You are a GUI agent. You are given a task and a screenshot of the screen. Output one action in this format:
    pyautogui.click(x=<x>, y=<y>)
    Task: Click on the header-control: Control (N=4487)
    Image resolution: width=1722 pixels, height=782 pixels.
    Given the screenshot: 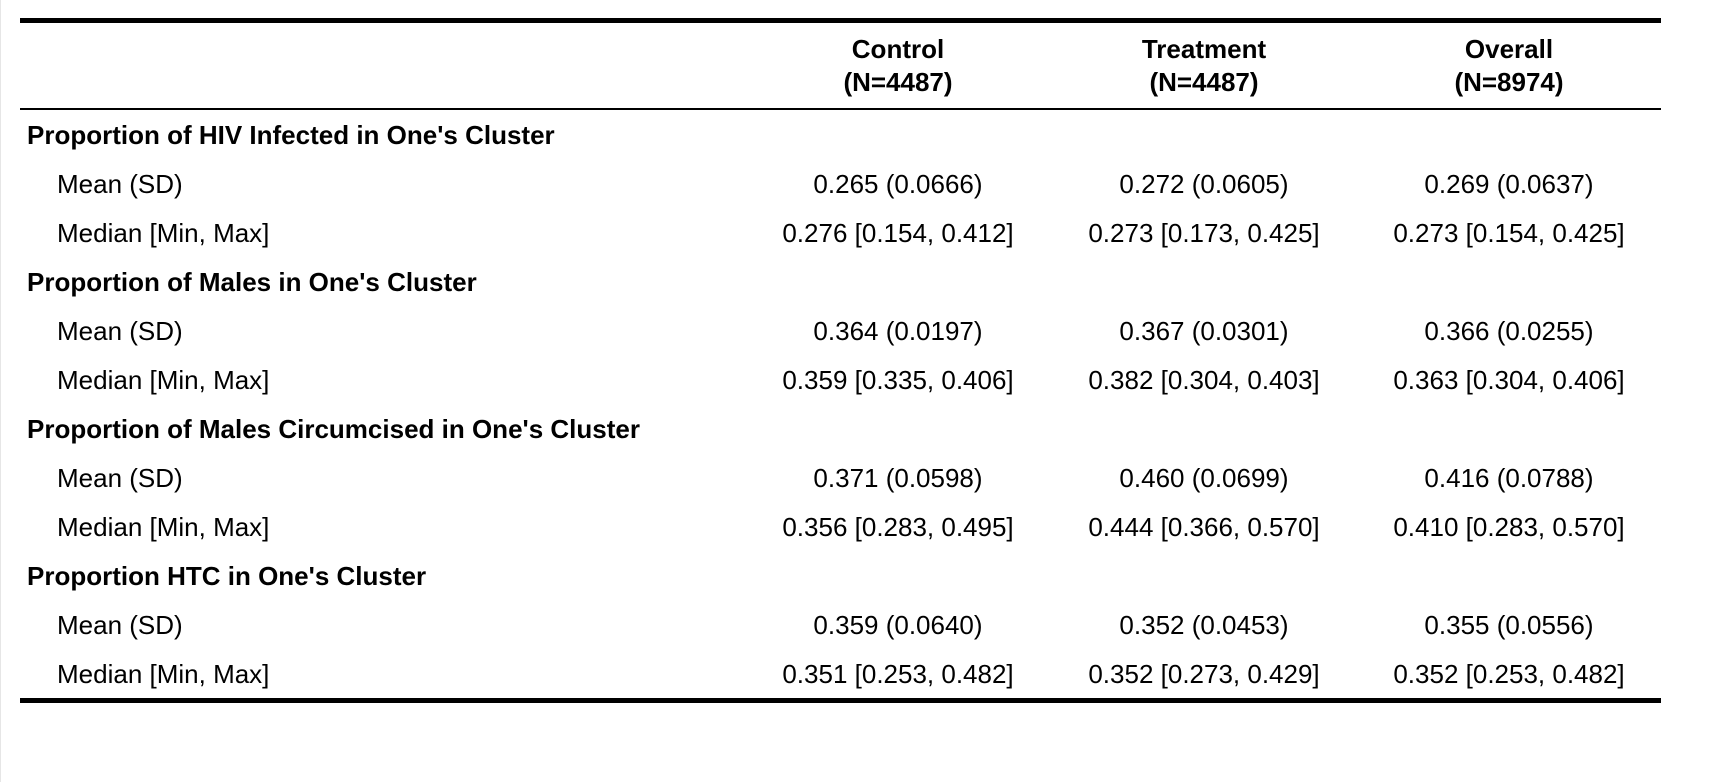 What is the action you would take?
    pyautogui.click(x=898, y=64)
    